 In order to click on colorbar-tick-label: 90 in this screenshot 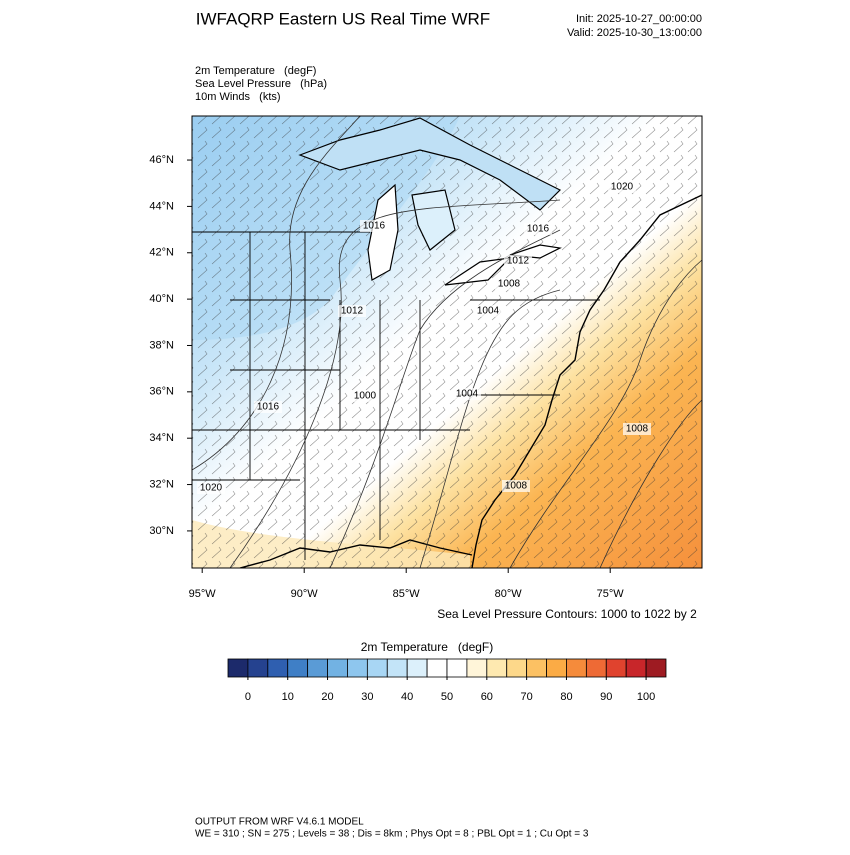, I will do `click(606, 697)`.